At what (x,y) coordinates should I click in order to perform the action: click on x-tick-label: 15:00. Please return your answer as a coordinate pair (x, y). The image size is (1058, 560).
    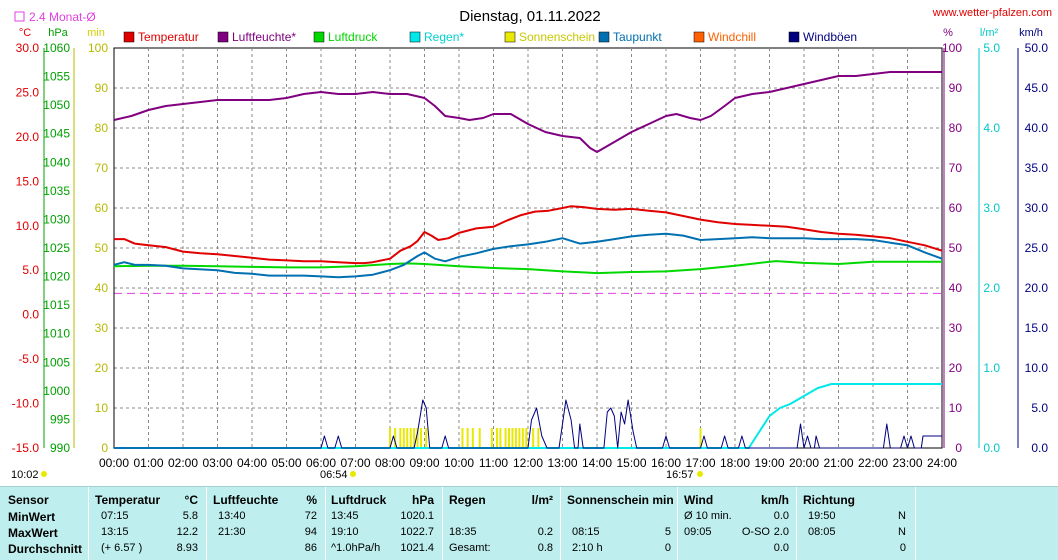
    Looking at the image, I should click on (631, 463).